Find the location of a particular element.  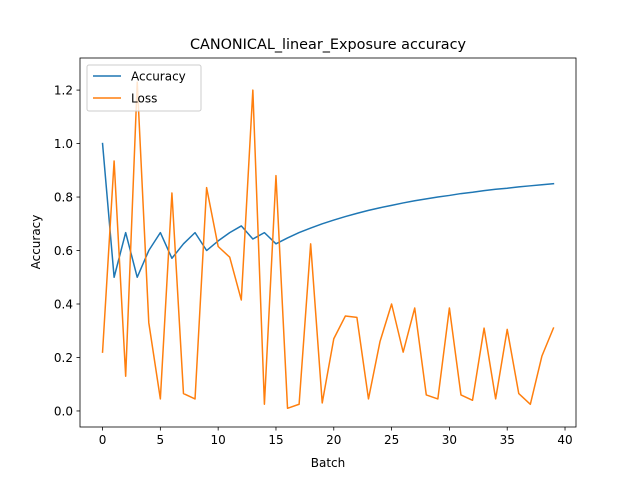

x-tick-label: 30 is located at coordinates (449, 440).